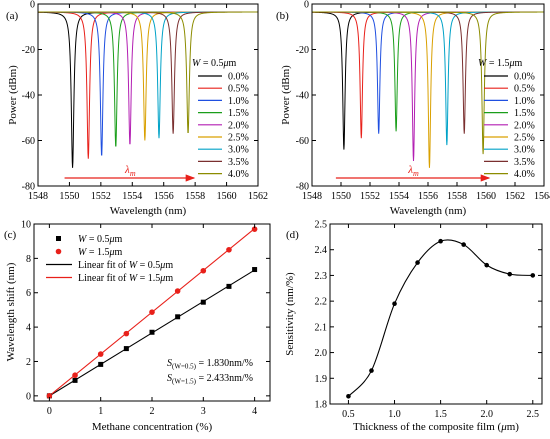 The image size is (550, 439). I want to click on legend-value: = 0.5, so click(148, 265).